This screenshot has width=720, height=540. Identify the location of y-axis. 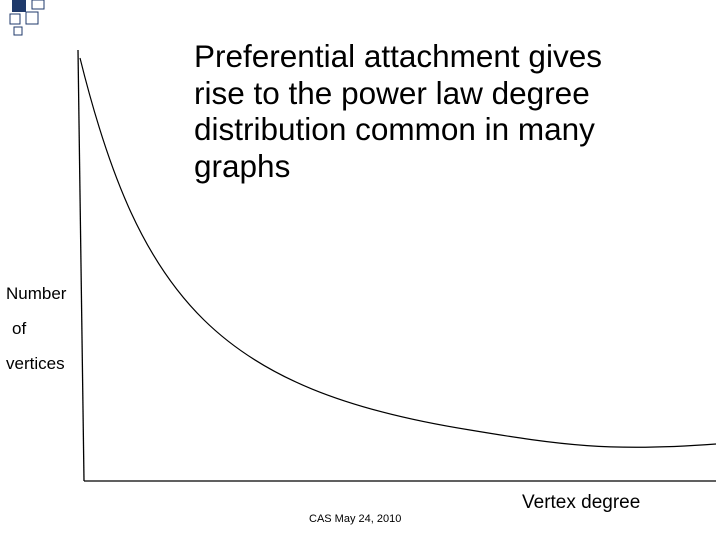
(81, 265).